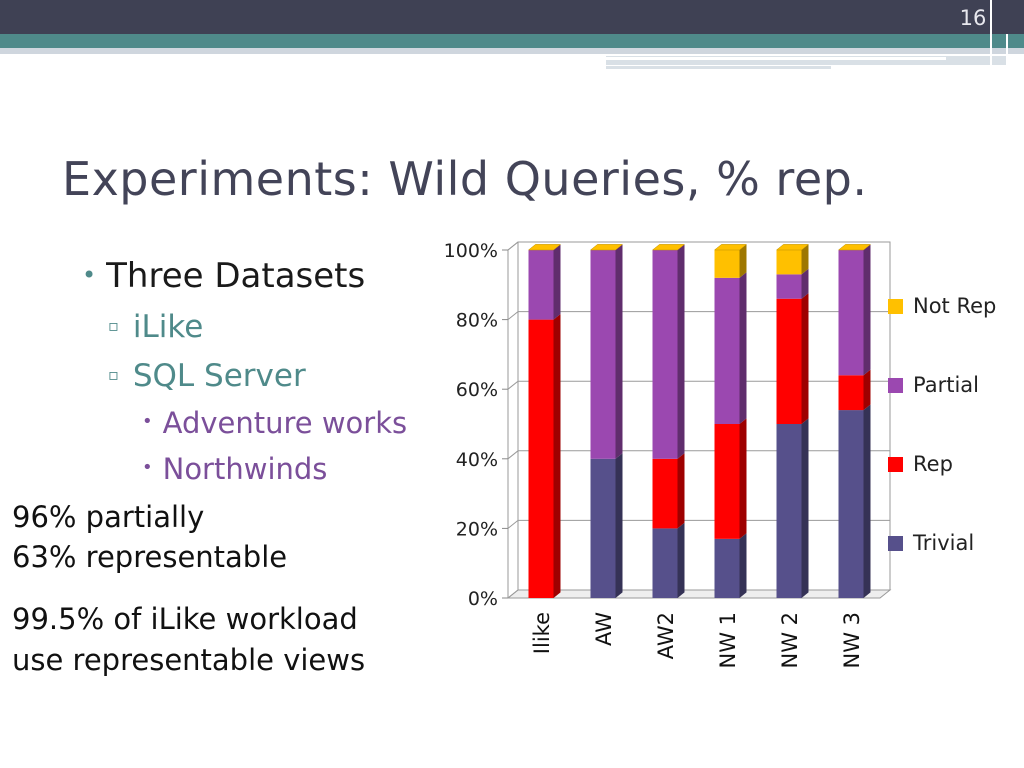 This screenshot has height=768, width=1024. Describe the element at coordinates (681, 560) in the screenshot. I see `bar-aw2-trivial-side` at that location.